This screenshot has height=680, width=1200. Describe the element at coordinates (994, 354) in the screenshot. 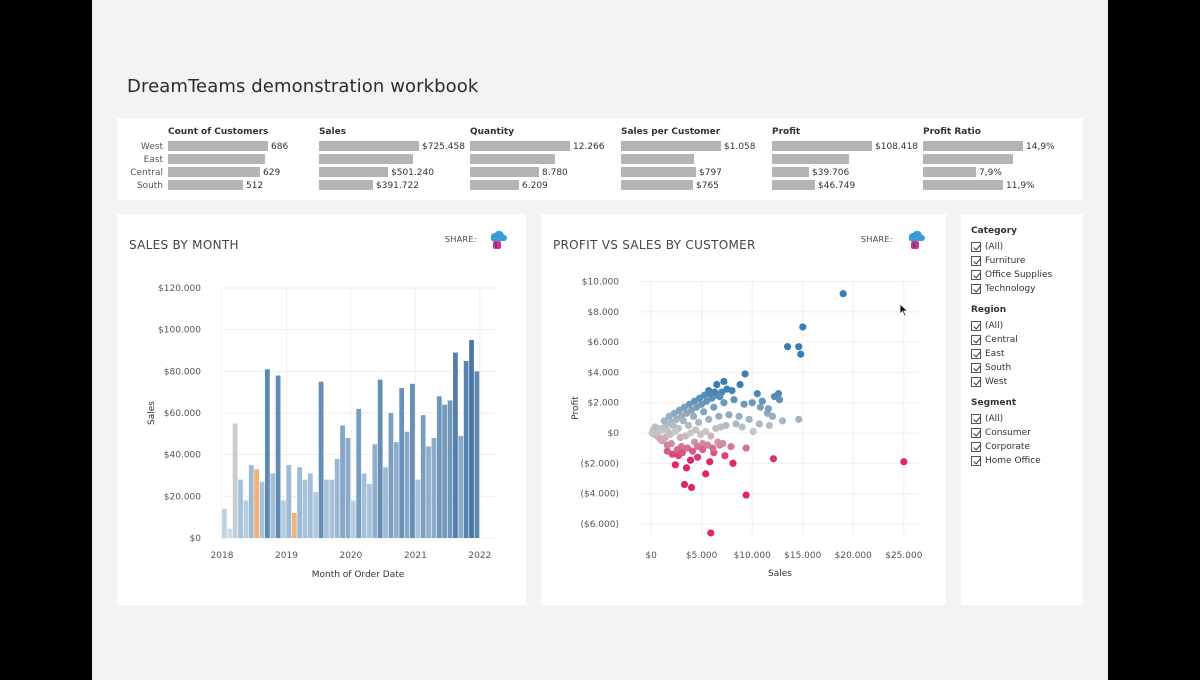

I see `filter-option: East` at that location.